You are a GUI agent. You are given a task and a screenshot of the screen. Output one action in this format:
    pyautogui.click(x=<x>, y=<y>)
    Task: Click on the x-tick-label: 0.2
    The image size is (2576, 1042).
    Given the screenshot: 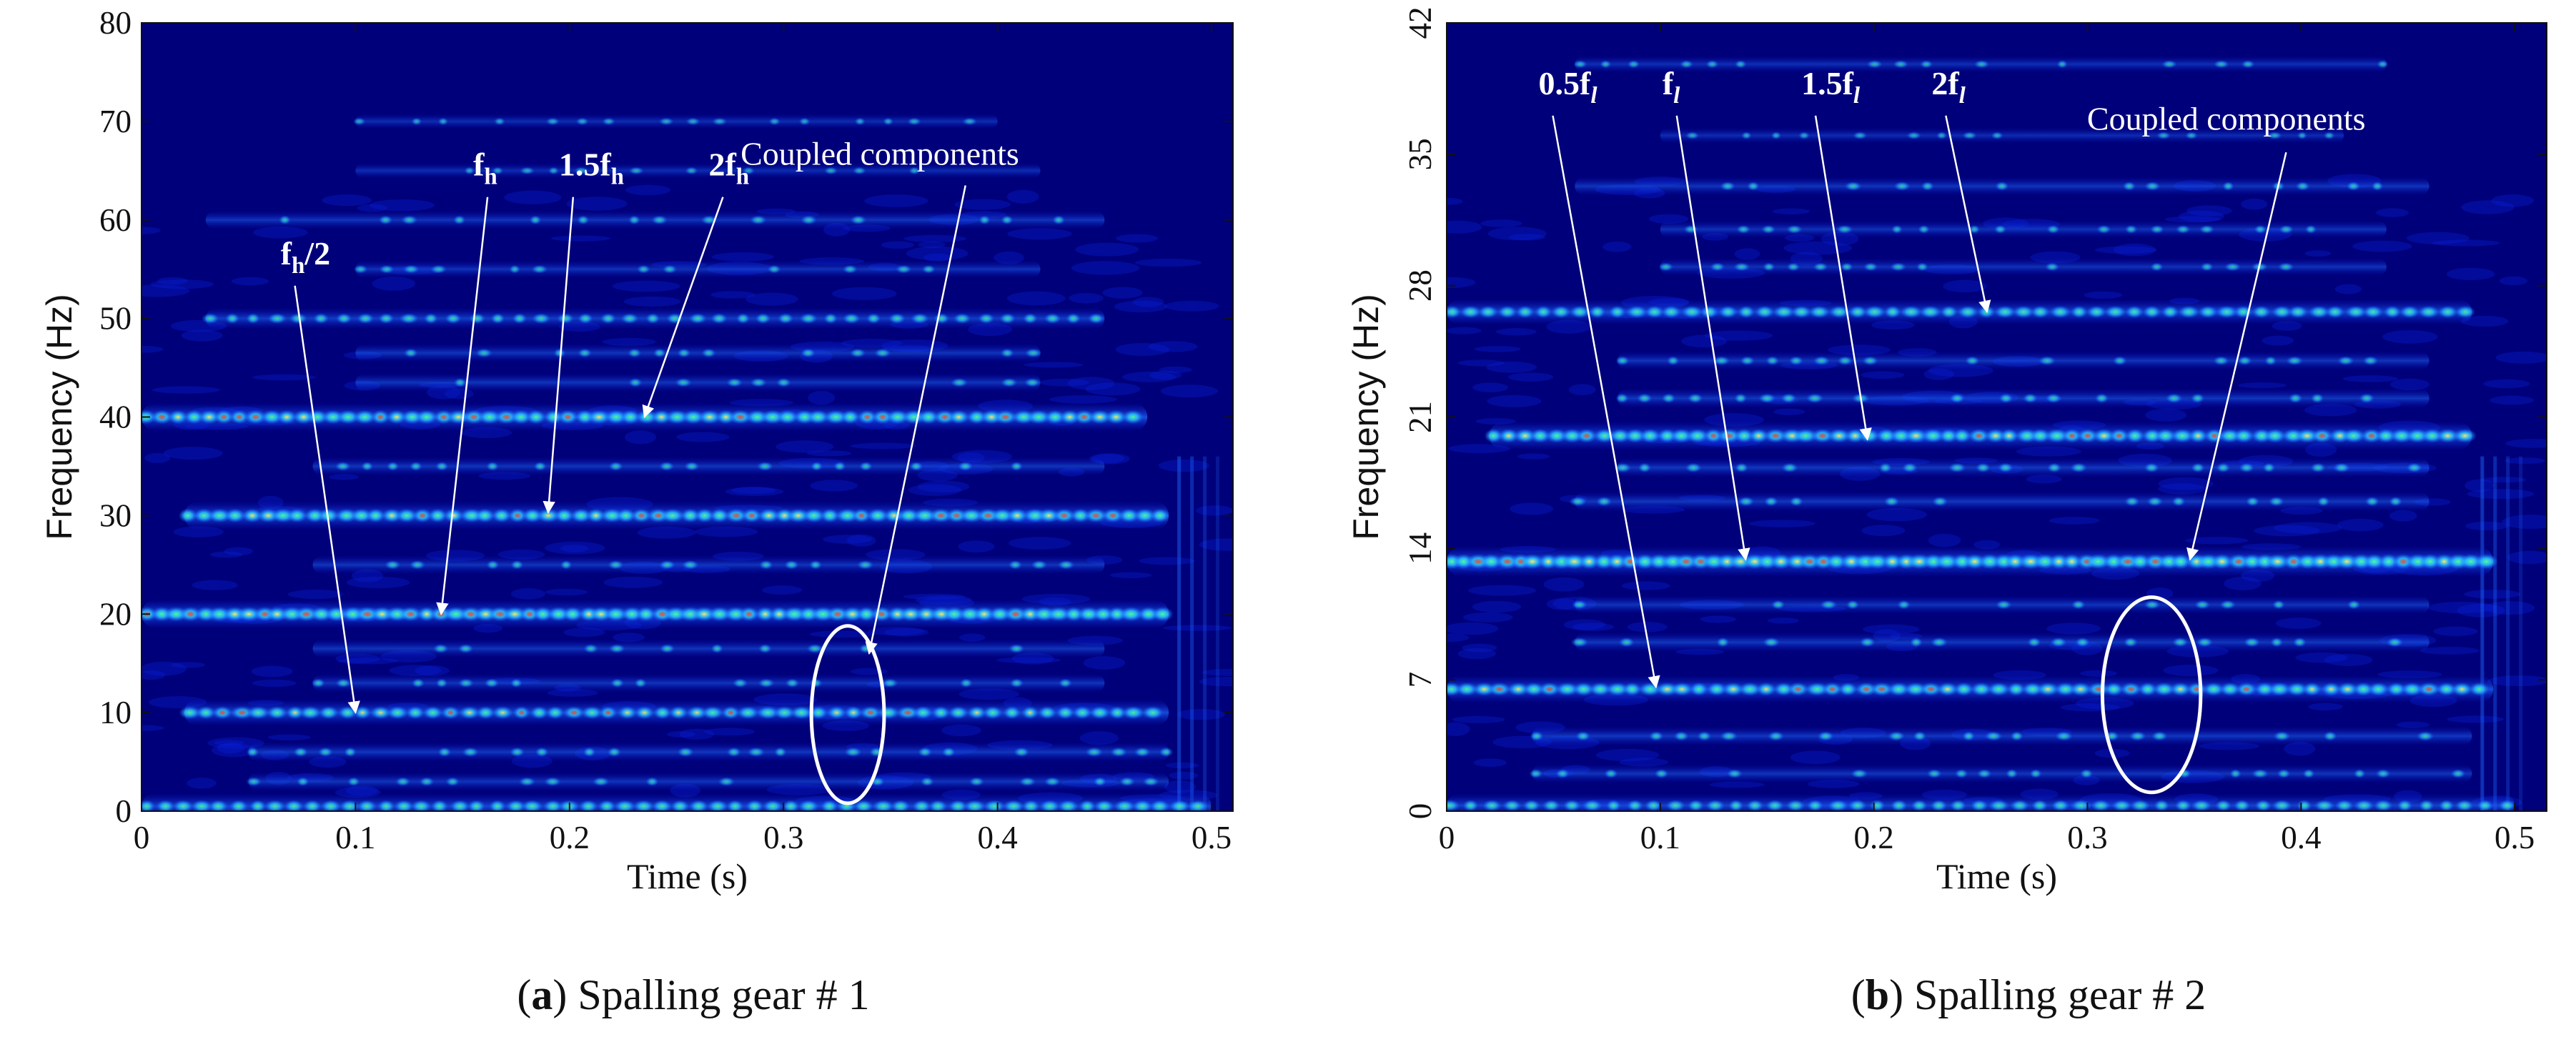 What is the action you would take?
    pyautogui.click(x=570, y=837)
    